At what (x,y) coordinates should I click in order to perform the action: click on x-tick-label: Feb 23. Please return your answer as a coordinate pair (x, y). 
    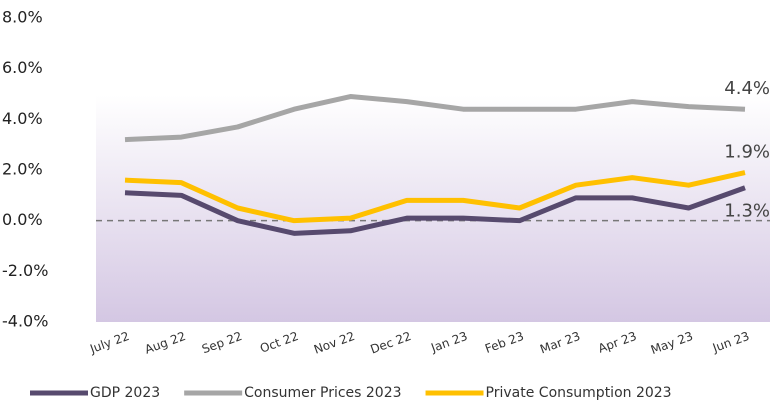
    Looking at the image, I should click on (504, 342).